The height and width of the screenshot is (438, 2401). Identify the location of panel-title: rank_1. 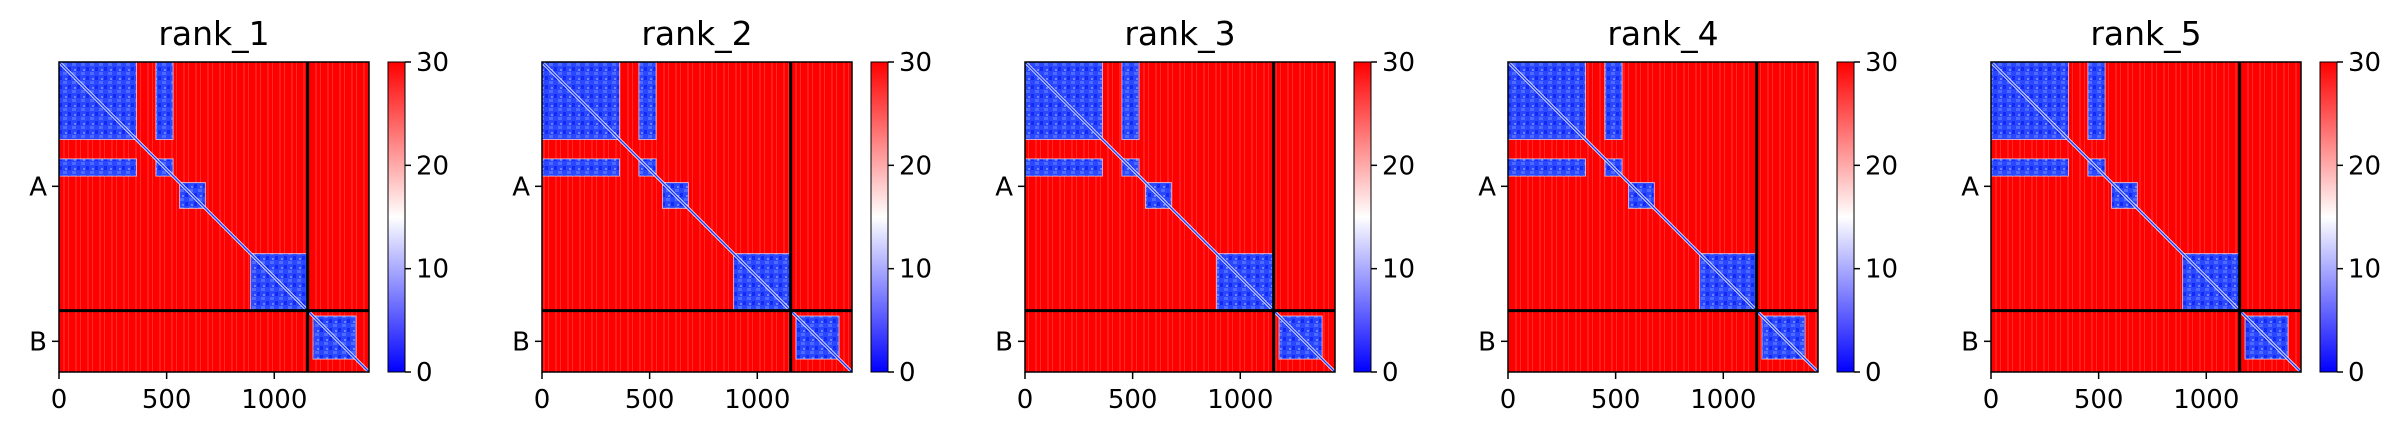
(213, 33).